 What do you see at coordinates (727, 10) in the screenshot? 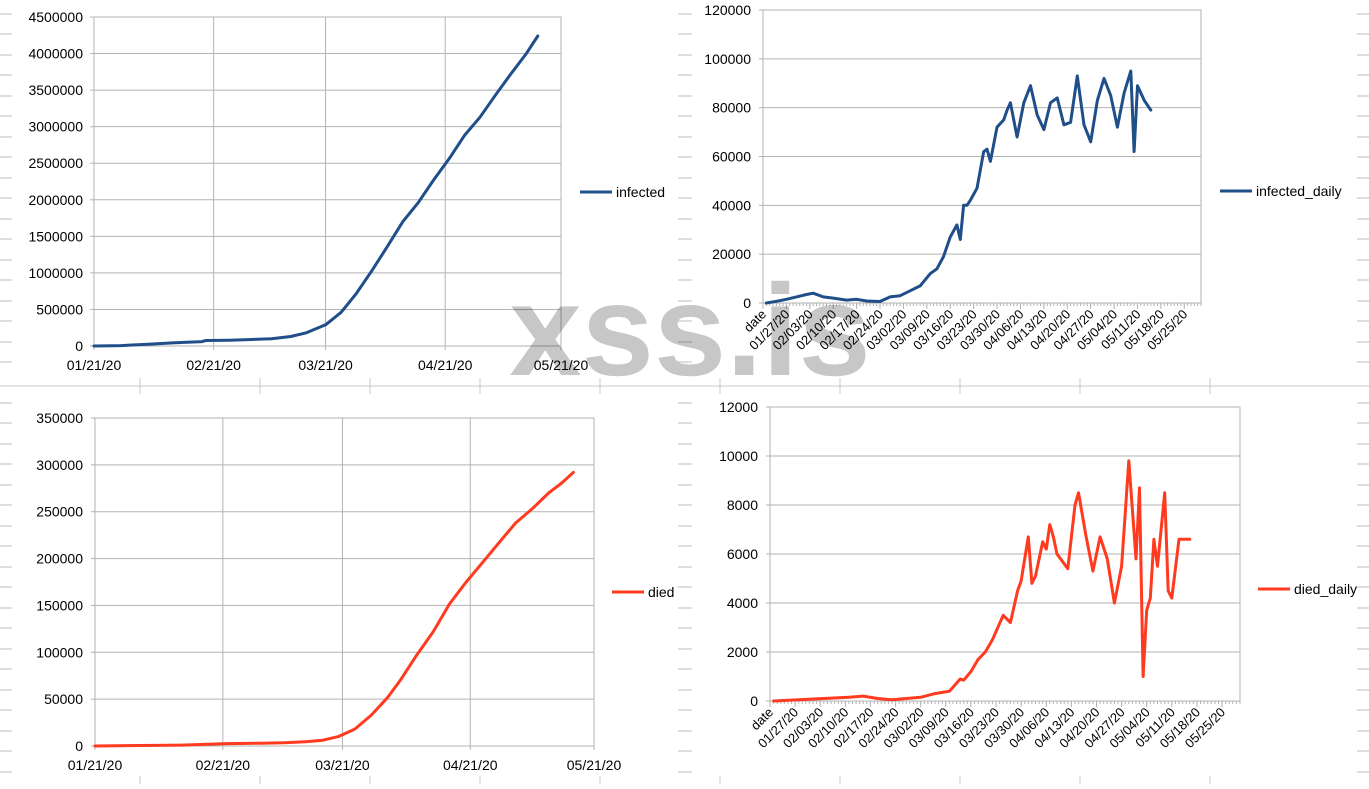
I see `y-tick-label: 120000` at bounding box center [727, 10].